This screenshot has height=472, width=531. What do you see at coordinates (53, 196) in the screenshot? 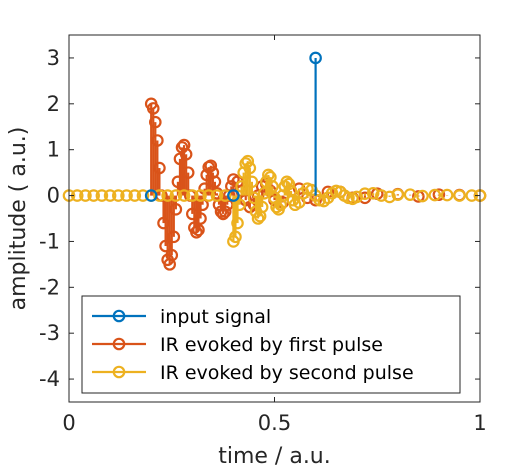
I see `y-tick-label: 0` at bounding box center [53, 196].